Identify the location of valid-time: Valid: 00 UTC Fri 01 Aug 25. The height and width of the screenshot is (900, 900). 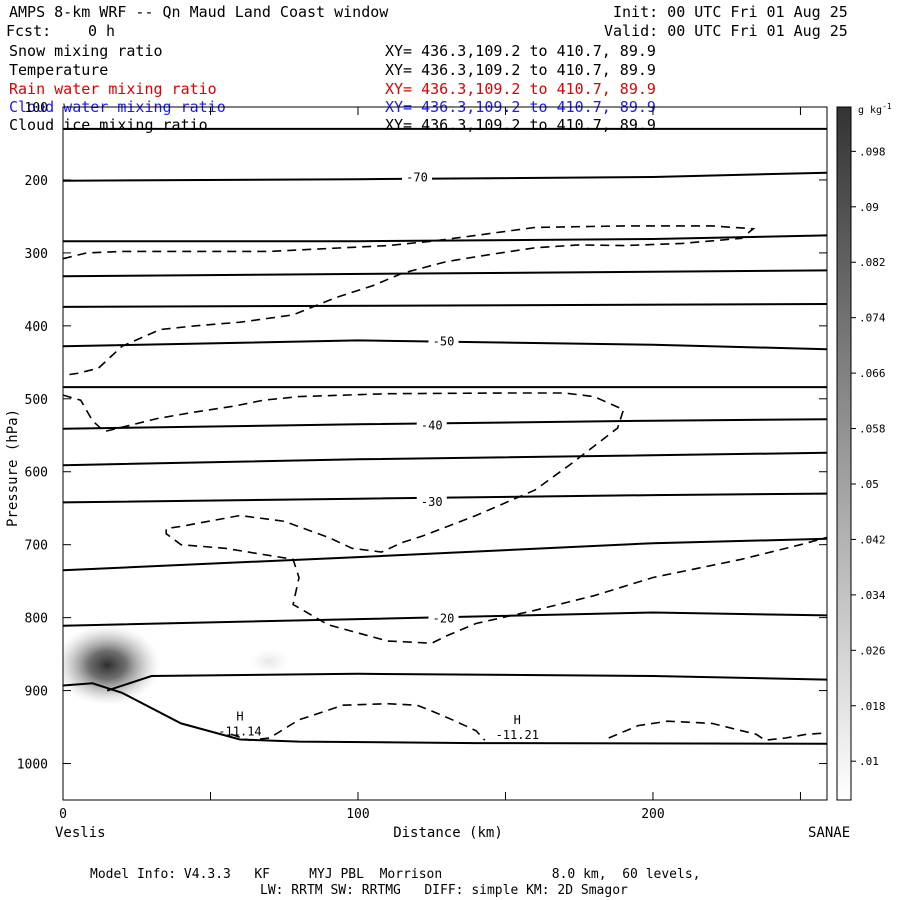
(726, 31).